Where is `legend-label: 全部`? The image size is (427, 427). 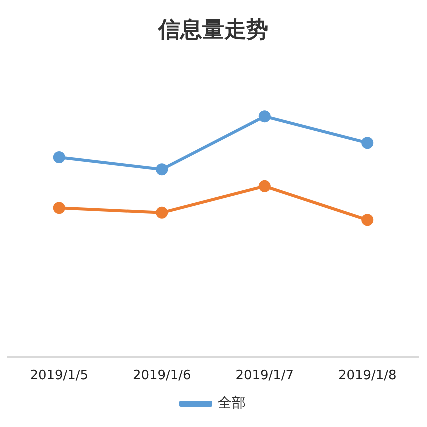 legend-label: 全部 is located at coordinates (232, 404).